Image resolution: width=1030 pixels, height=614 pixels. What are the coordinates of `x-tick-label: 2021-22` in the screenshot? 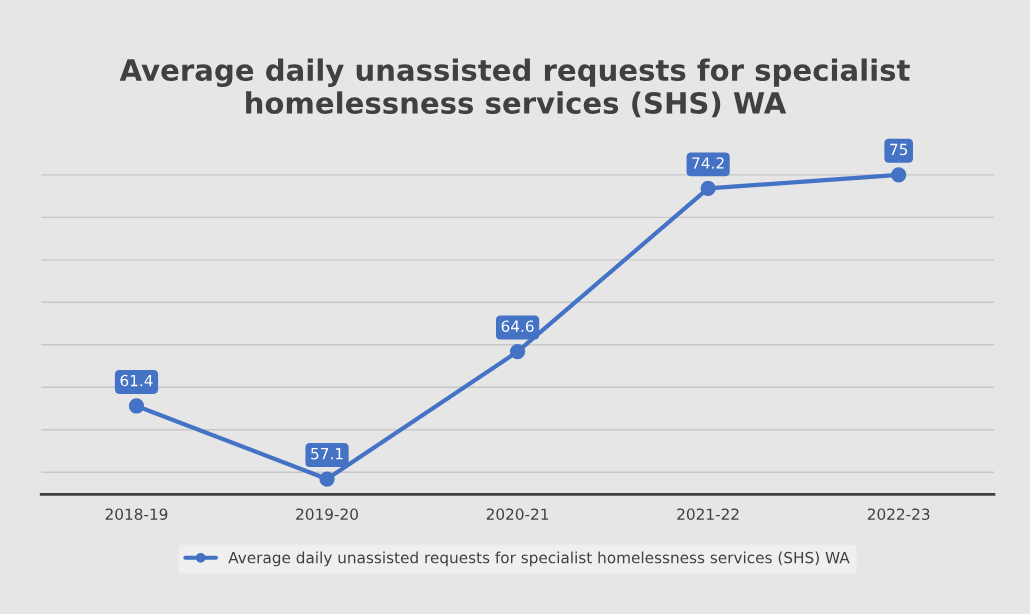 It's located at (708, 514).